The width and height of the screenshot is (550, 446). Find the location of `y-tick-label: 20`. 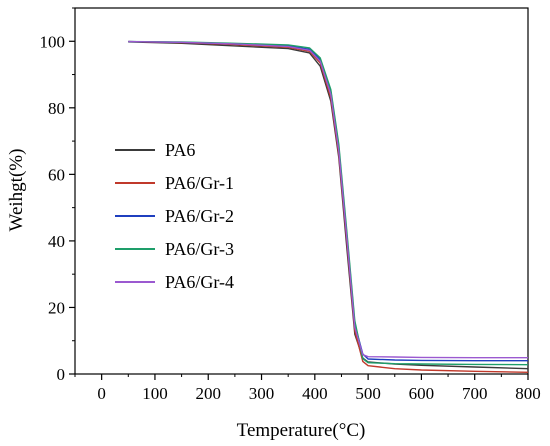

y-tick-label: 20 is located at coordinates (56, 307).